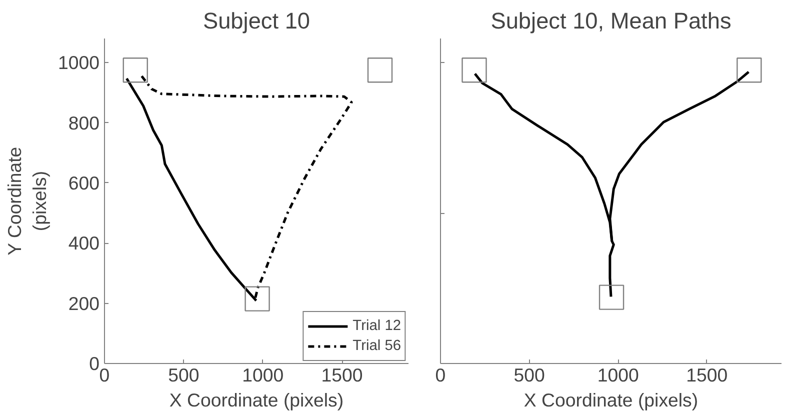  What do you see at coordinates (376, 326) in the screenshot?
I see `legend-label: Trial 12` at bounding box center [376, 326].